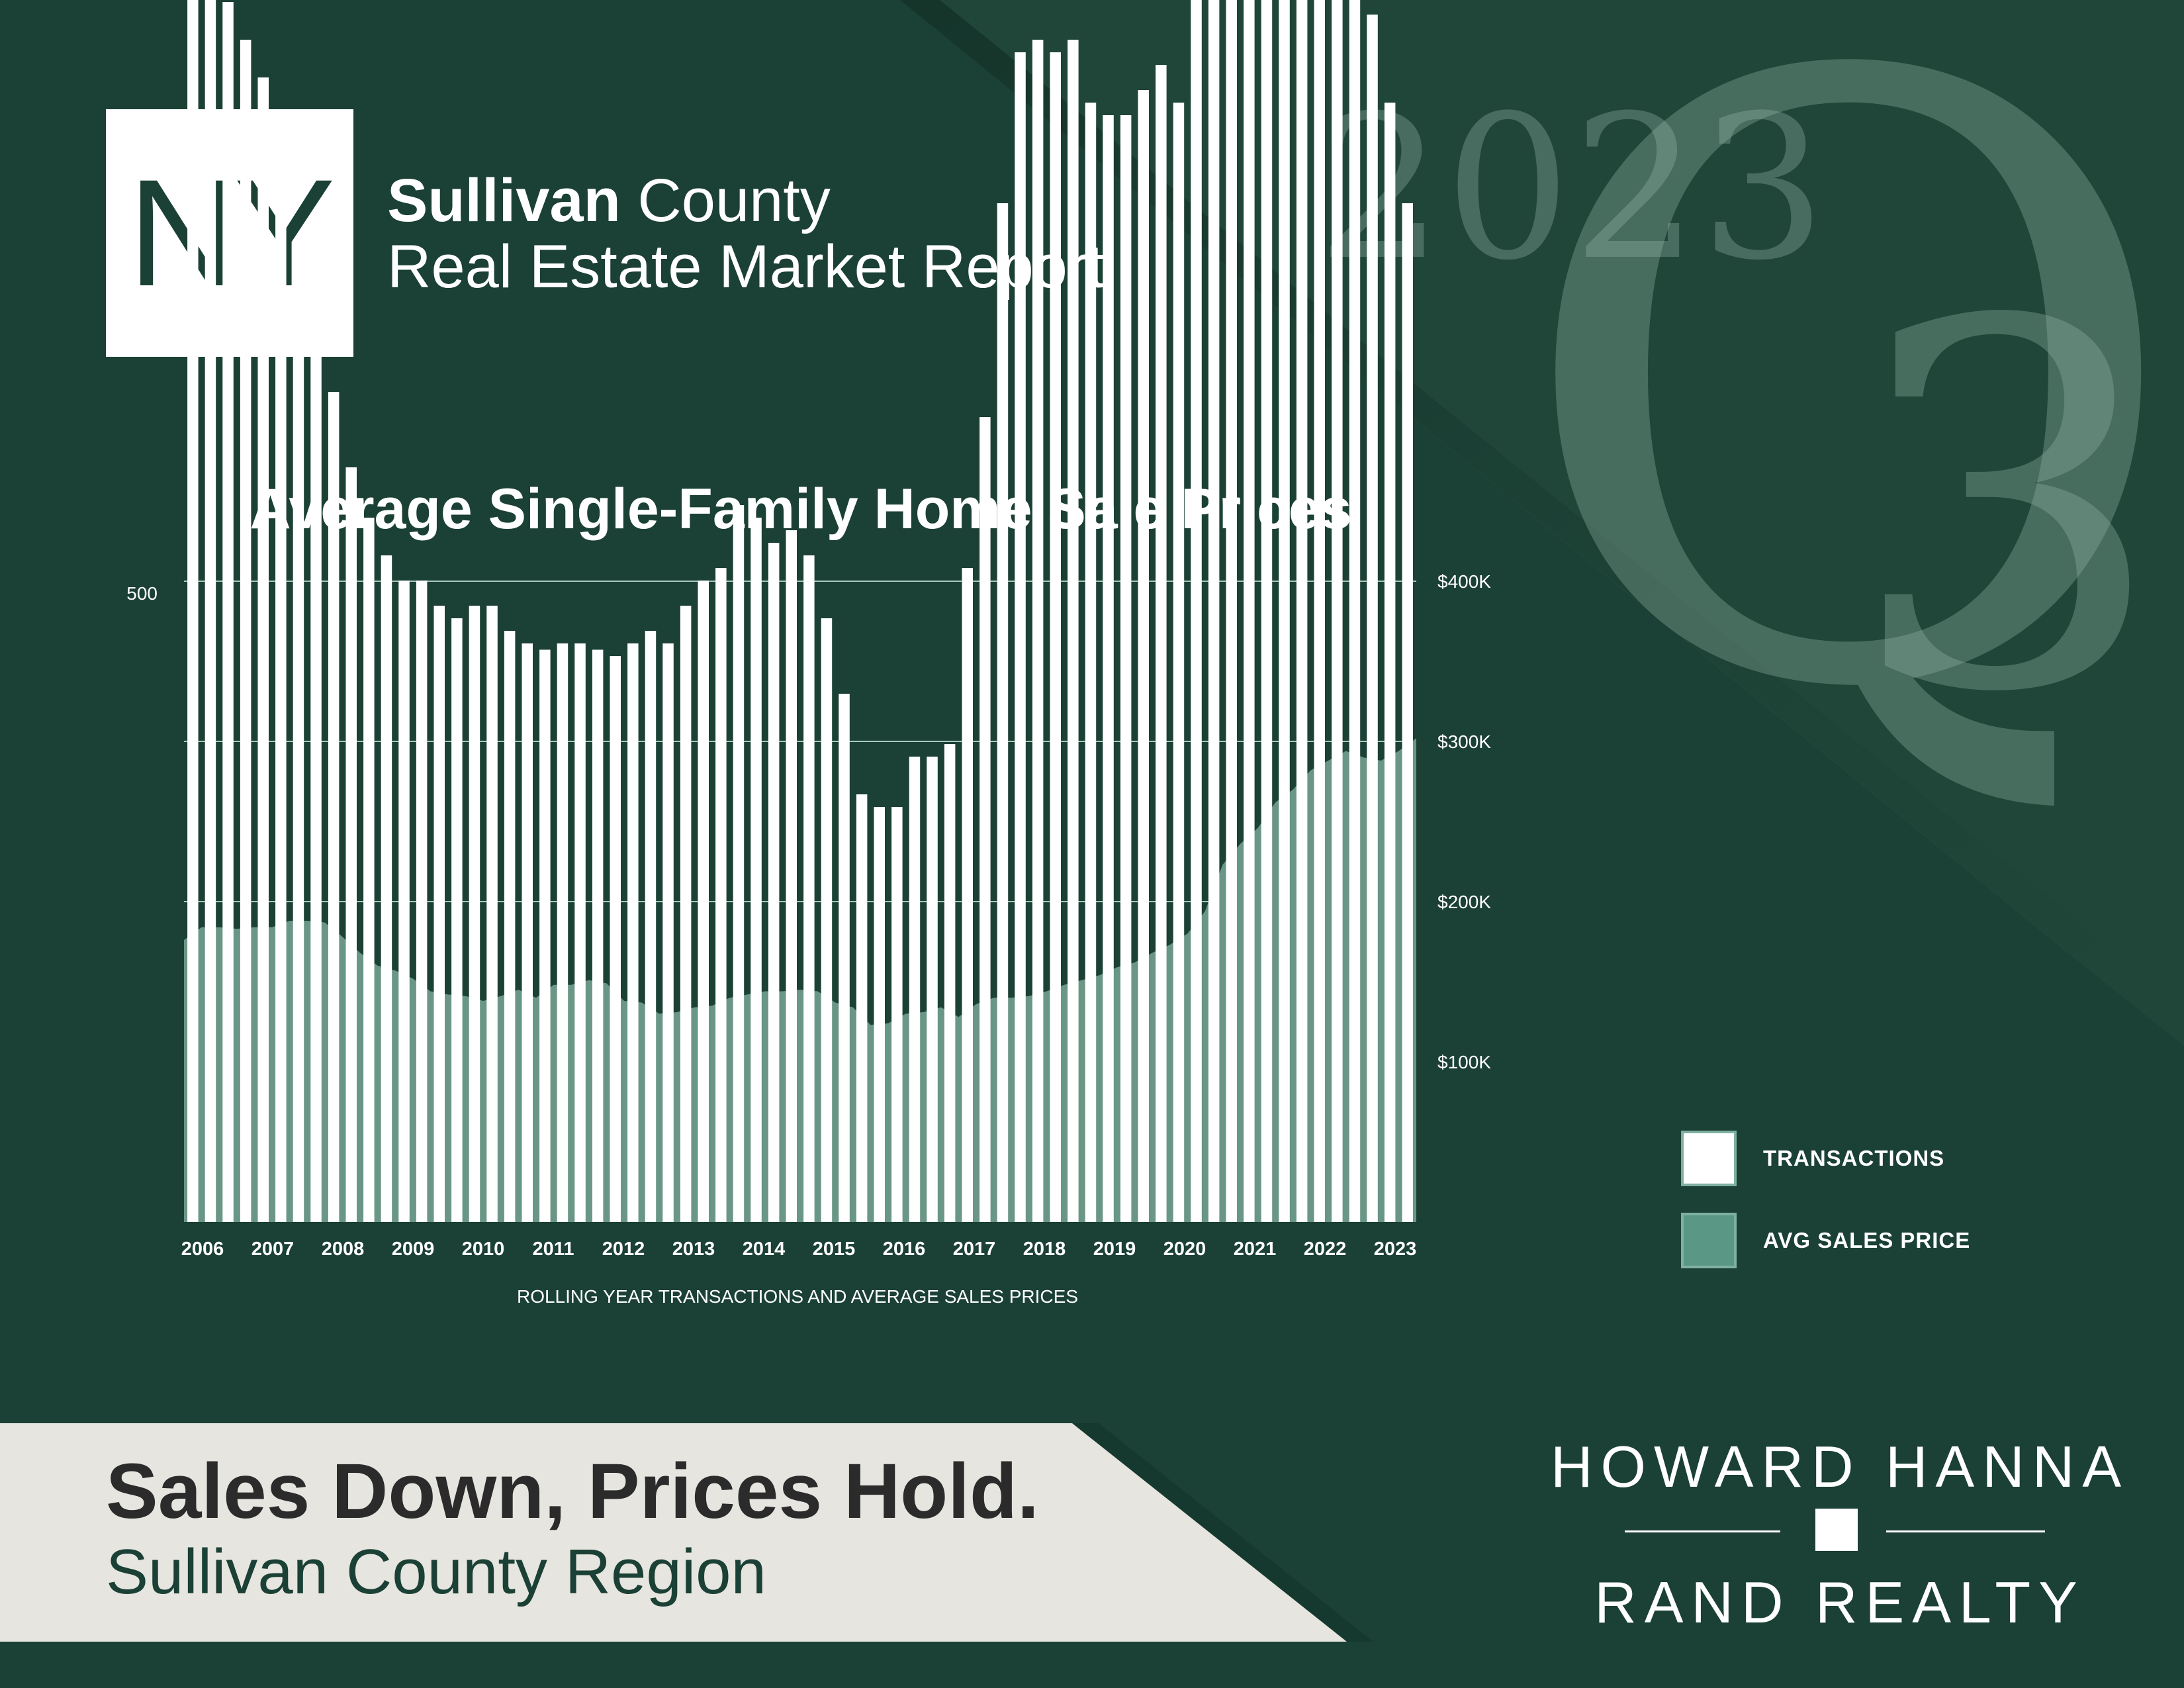 The height and width of the screenshot is (1688, 2184). What do you see at coordinates (203, 1249) in the screenshot?
I see `x-axis-tick: 2006` at bounding box center [203, 1249].